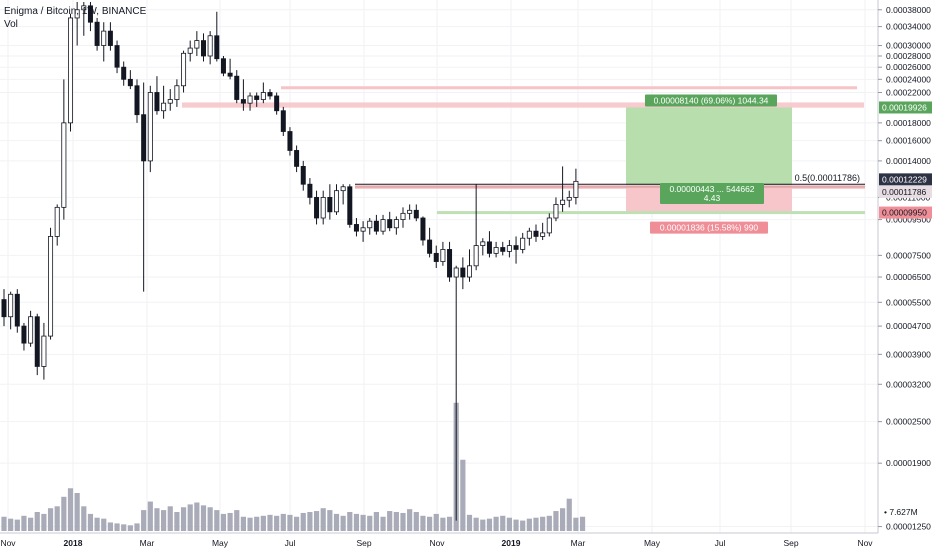 The width and height of the screenshot is (932, 550). Describe the element at coordinates (908, 326) in the screenshot. I see `price-axis-label: 0.00004700` at that location.